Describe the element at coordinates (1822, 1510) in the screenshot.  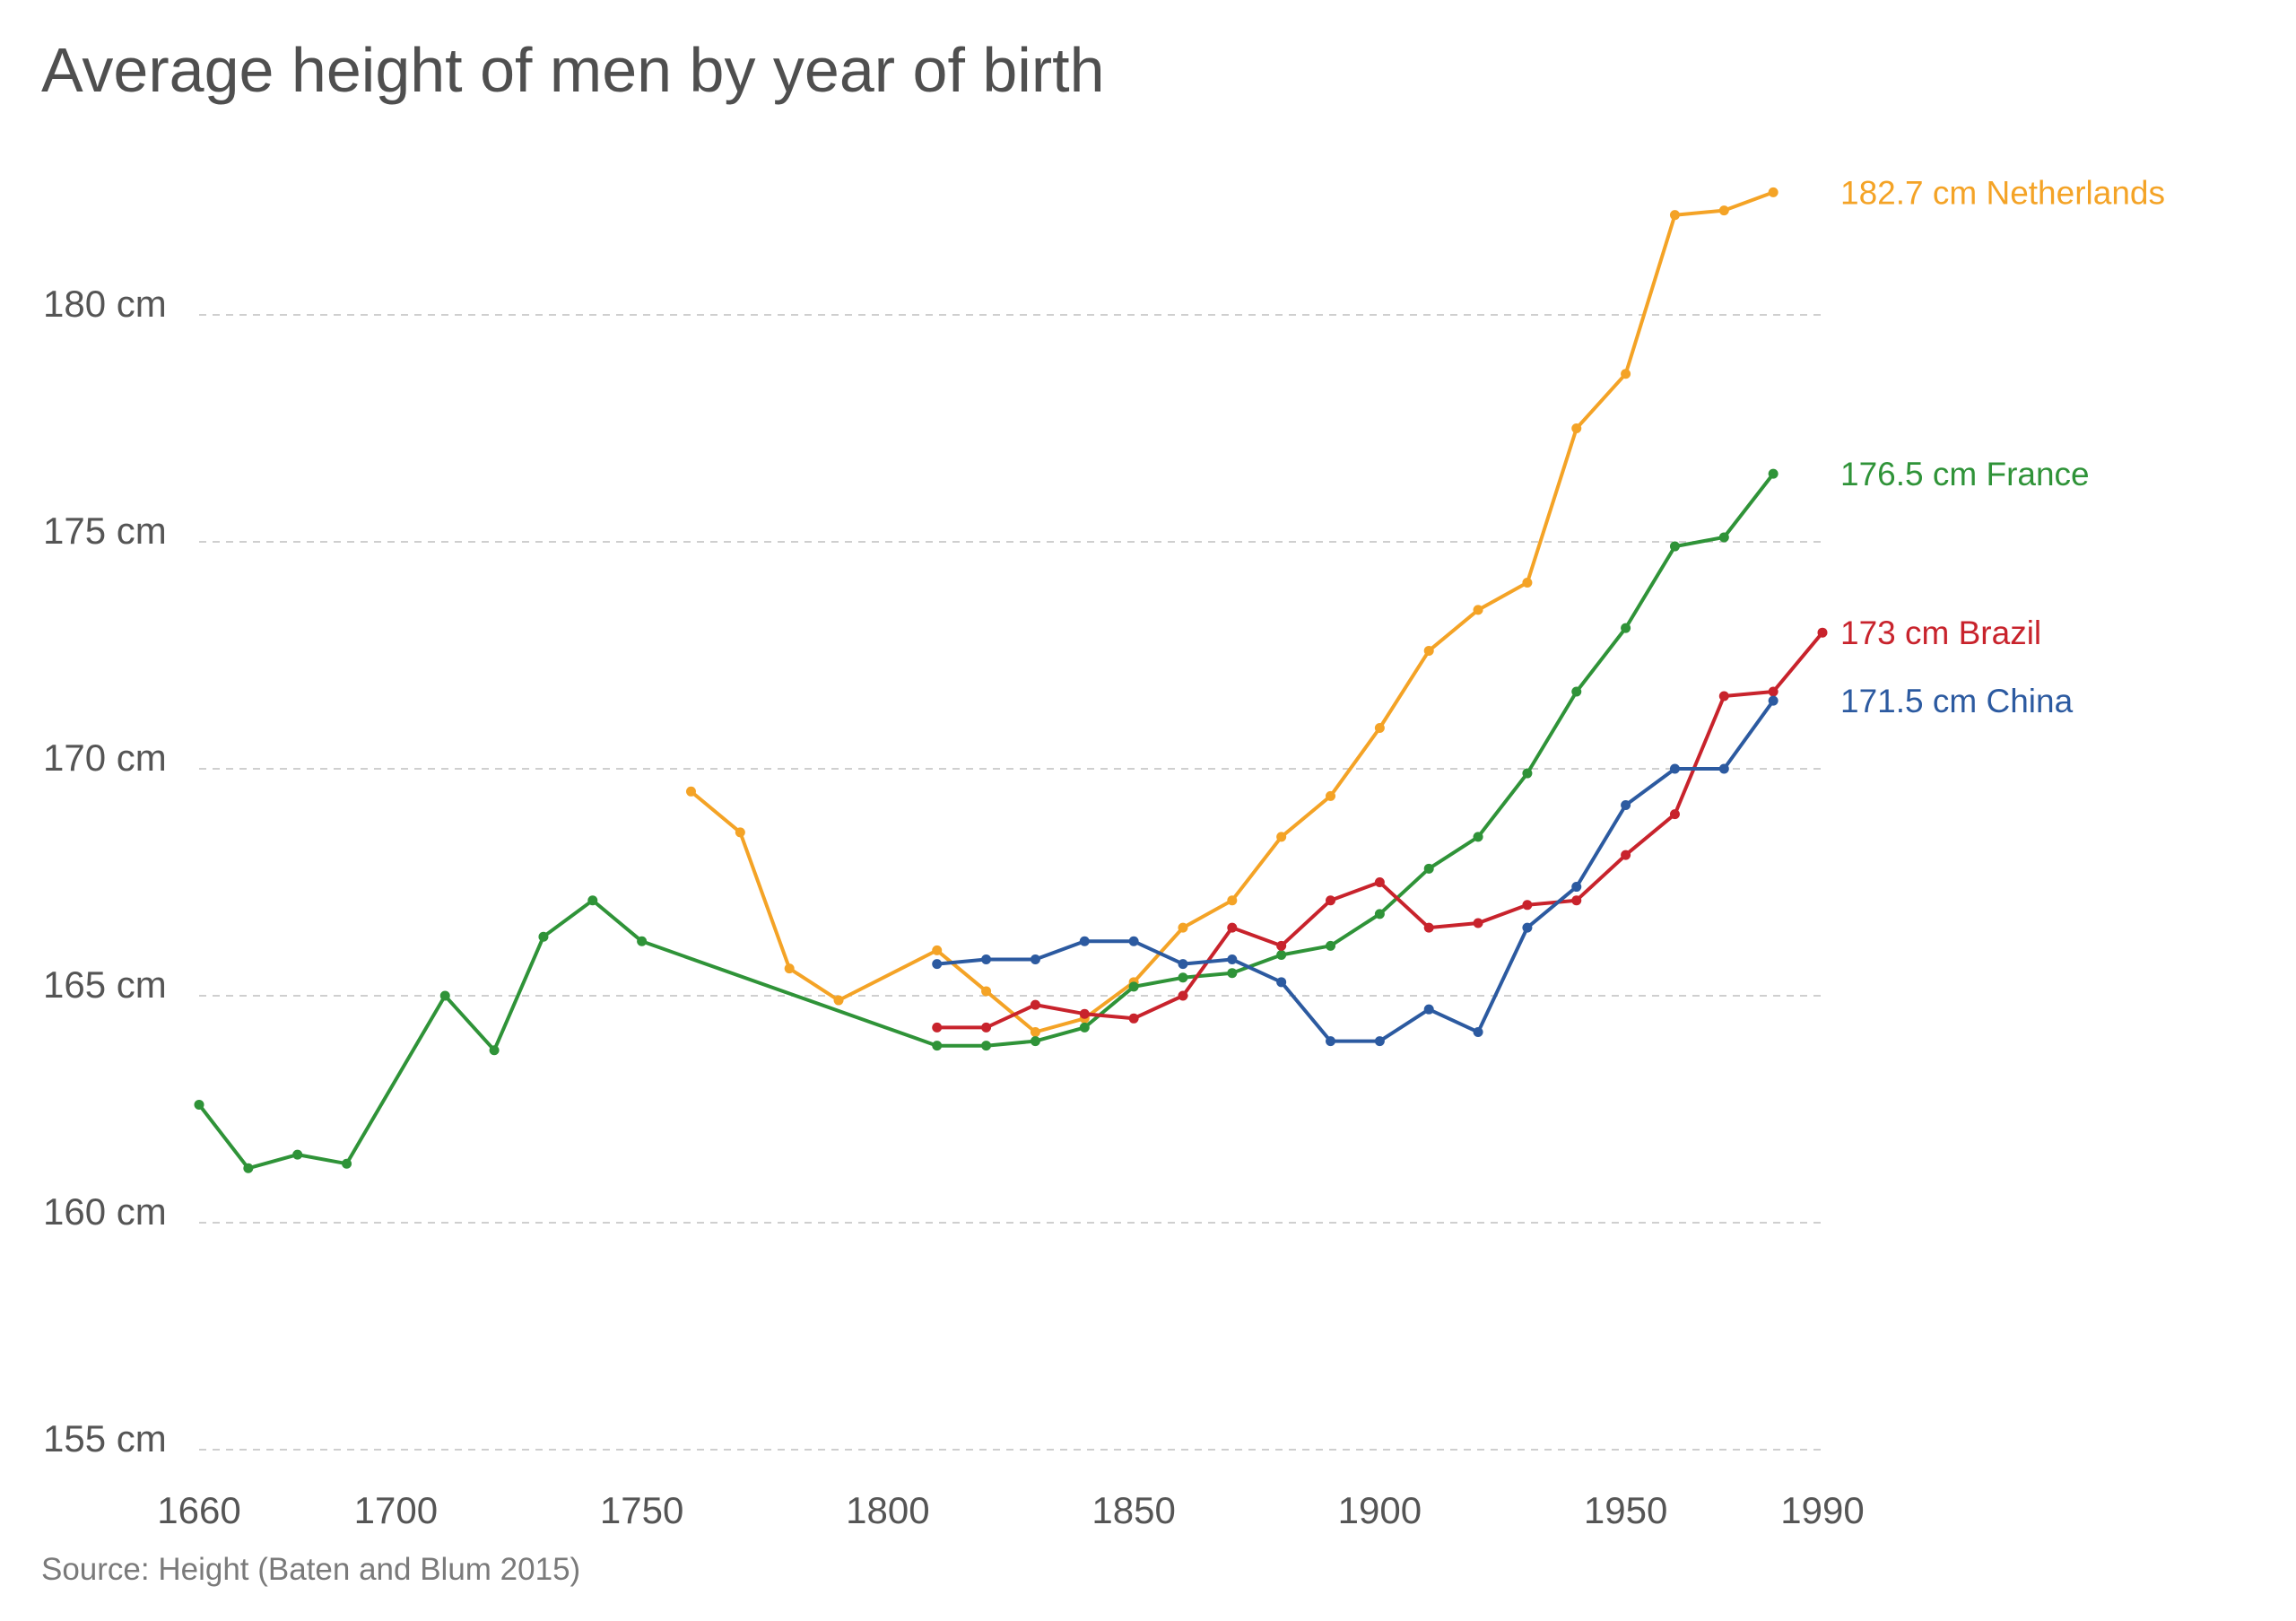
I see `x-tick-label: 1990` at that location.